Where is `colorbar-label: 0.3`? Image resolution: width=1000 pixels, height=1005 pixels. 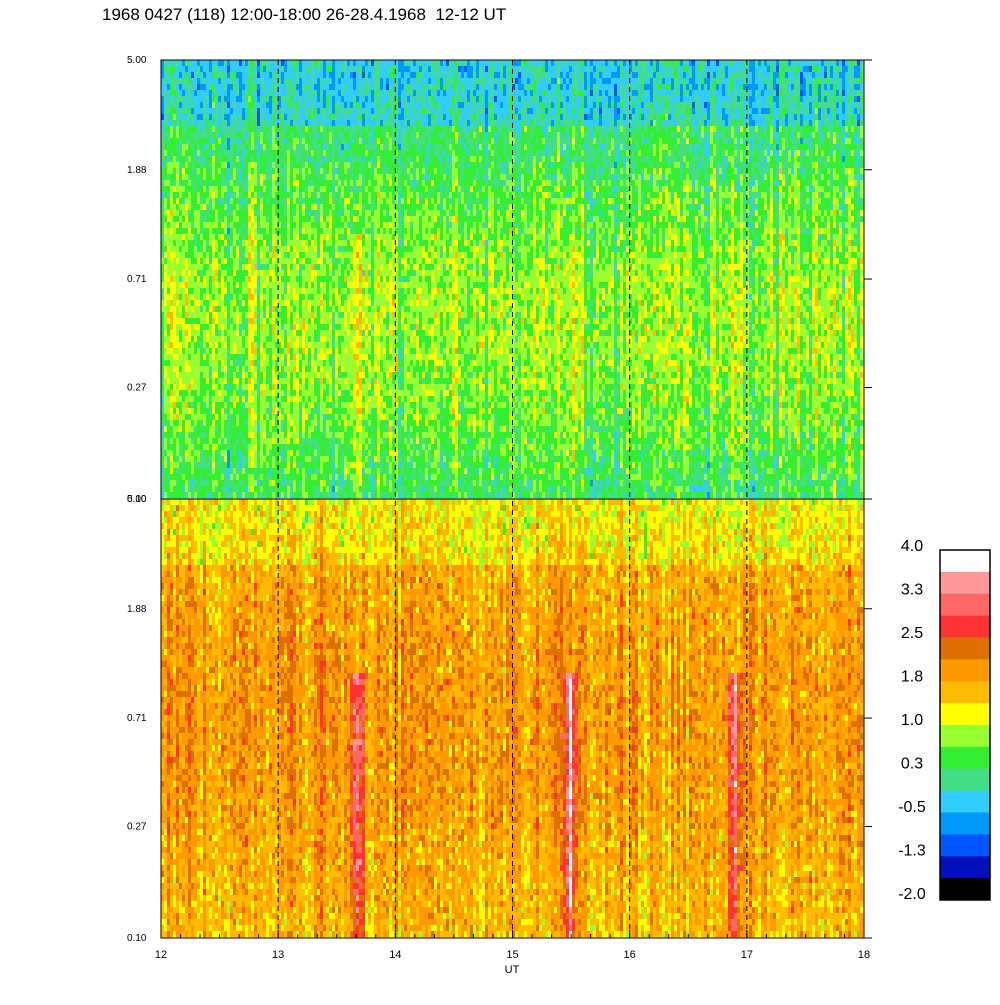 colorbar-label: 0.3 is located at coordinates (912, 764).